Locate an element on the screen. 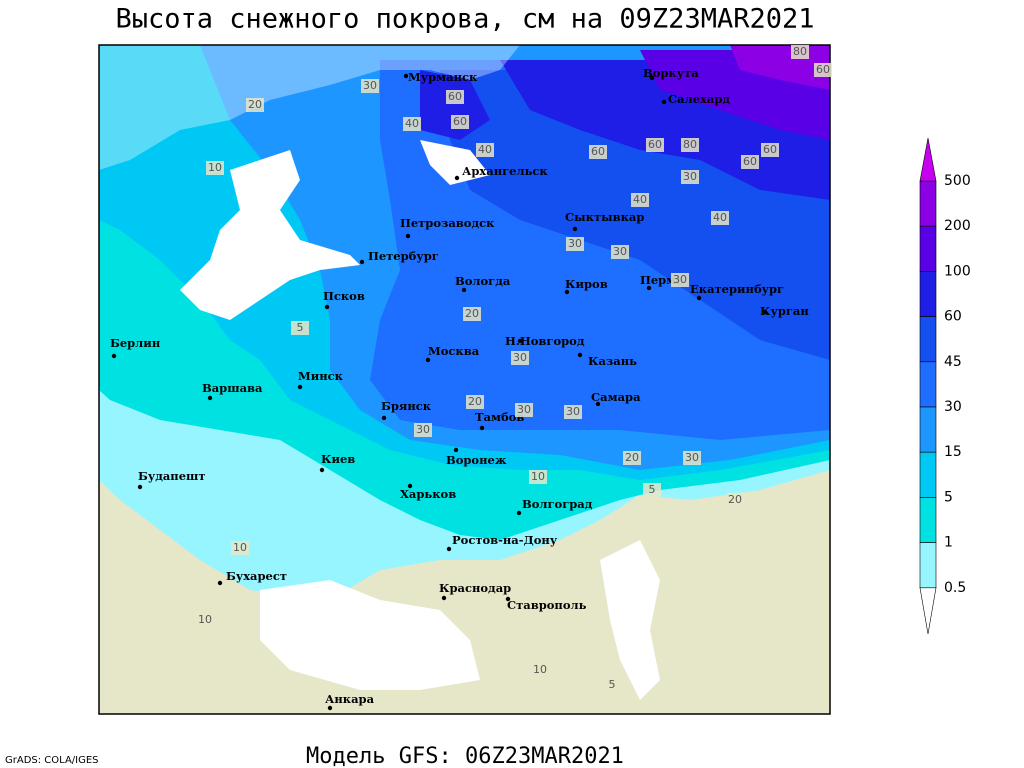 This screenshot has width=1024, height=768. city-label: Салехард is located at coordinates (699, 99).